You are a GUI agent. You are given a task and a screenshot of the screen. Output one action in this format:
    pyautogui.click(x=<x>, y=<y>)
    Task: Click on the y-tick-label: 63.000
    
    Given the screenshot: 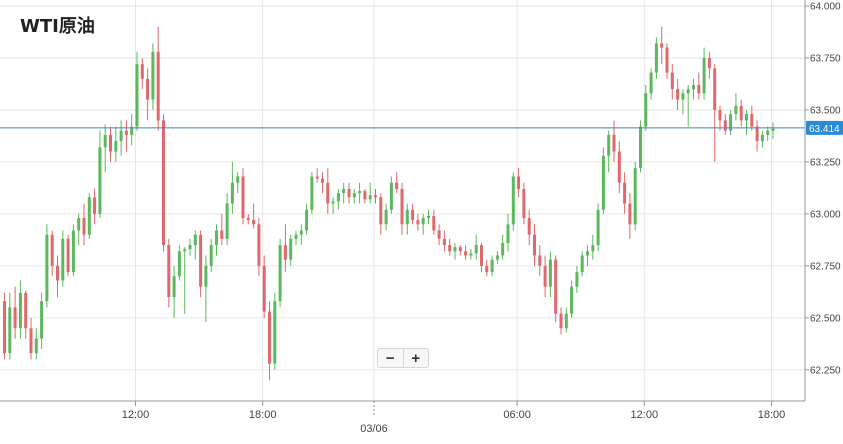 What is the action you would take?
    pyautogui.click(x=825, y=214)
    